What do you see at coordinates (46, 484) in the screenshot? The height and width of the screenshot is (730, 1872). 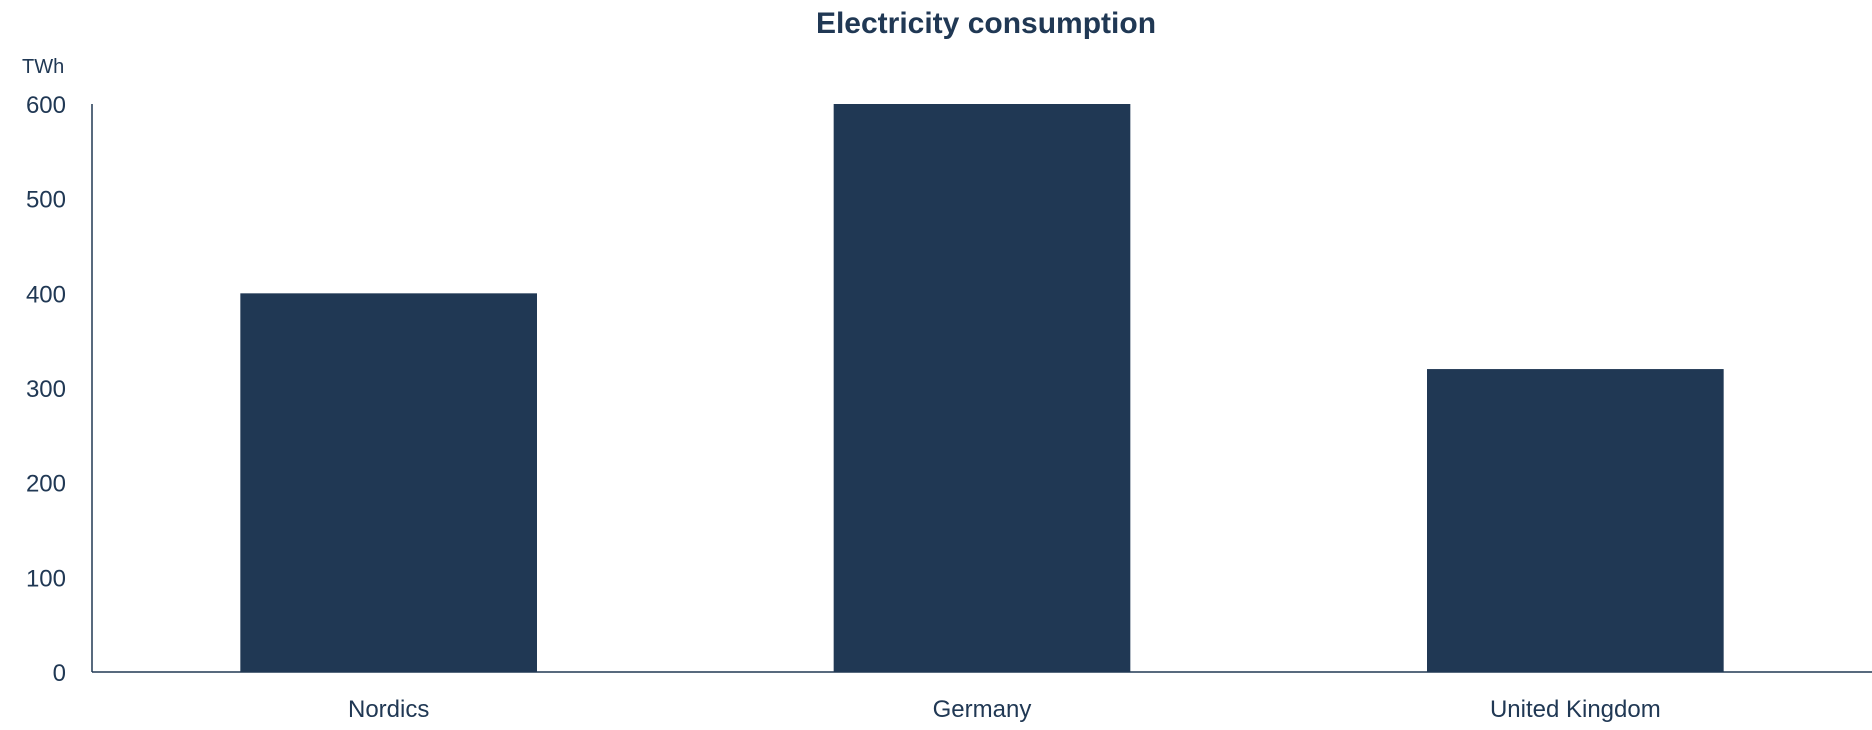 I see `y-tick-label: 200` at bounding box center [46, 484].